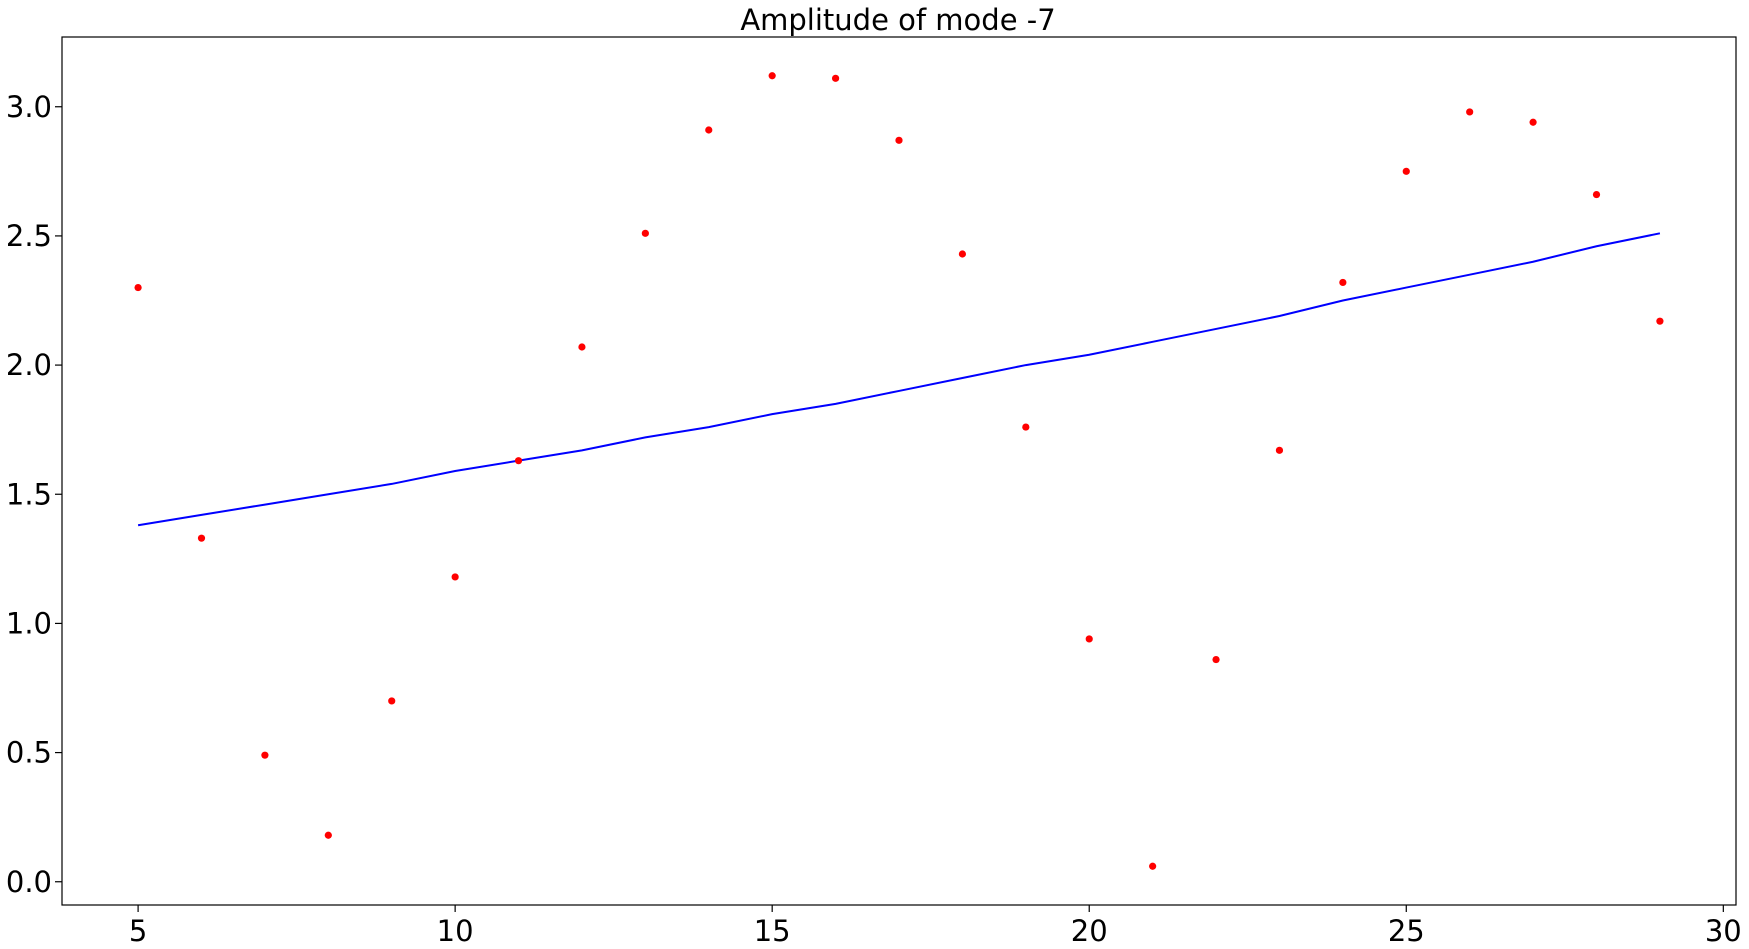 Image resolution: width=1749 pixels, height=949 pixels. What do you see at coordinates (29, 882) in the screenshot?
I see `y-tick-label: 0.0` at bounding box center [29, 882].